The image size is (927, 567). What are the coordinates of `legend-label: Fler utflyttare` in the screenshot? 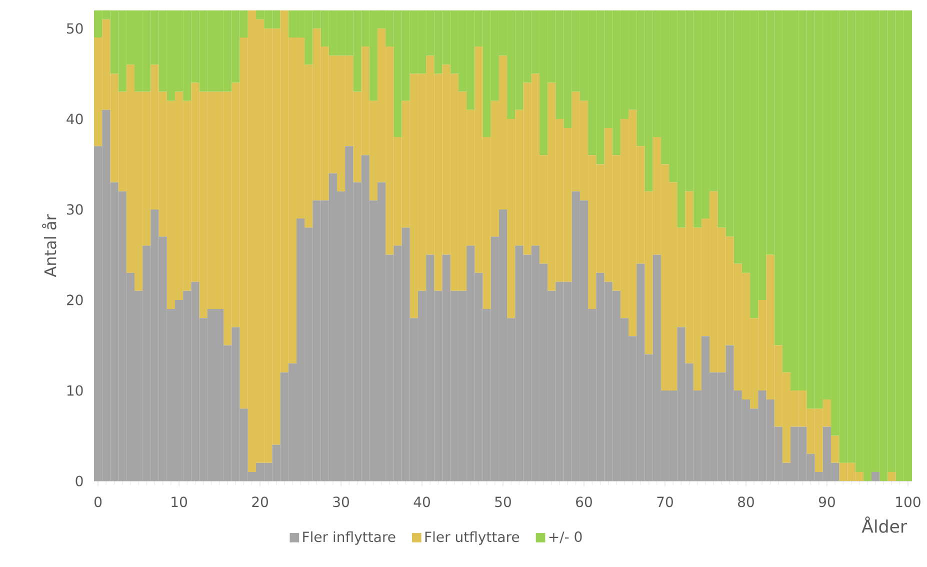 It's located at (472, 538).